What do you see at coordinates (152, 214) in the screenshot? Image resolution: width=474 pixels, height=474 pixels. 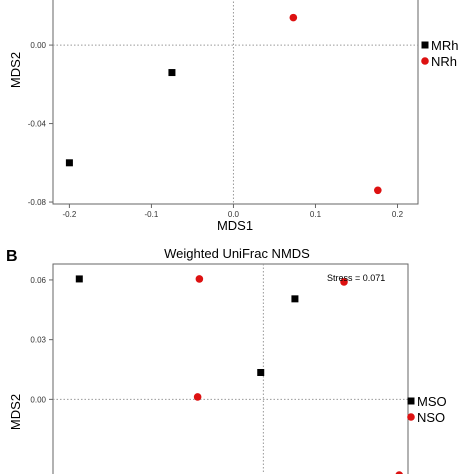 I see `x-tick-label: -0.1` at bounding box center [152, 214].